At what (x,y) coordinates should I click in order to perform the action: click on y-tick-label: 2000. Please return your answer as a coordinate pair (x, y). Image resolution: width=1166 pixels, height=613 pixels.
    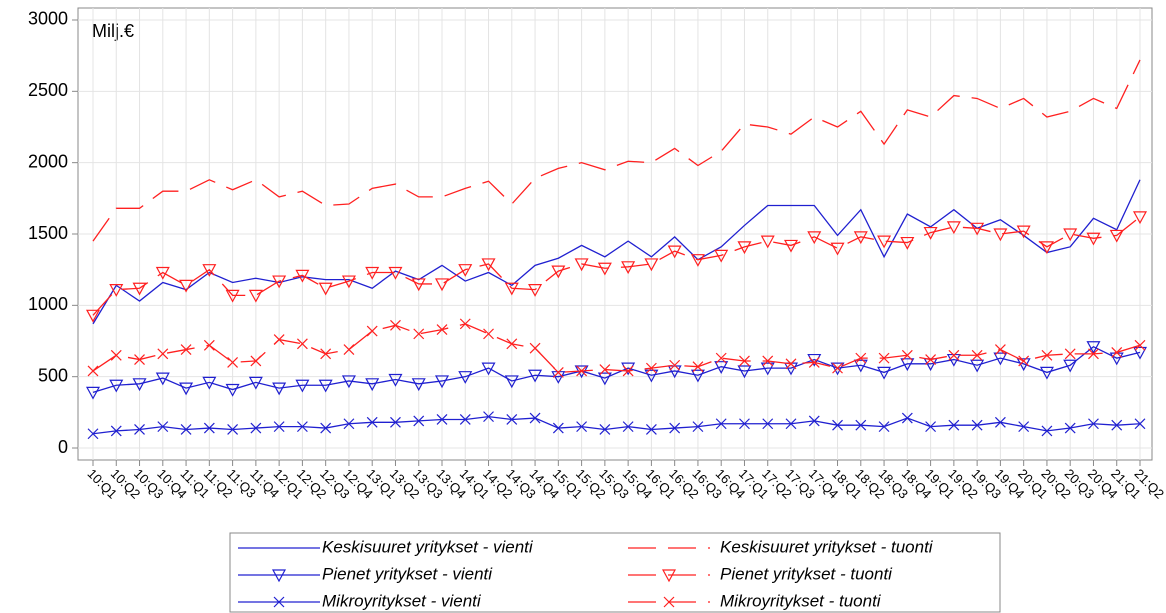
    Looking at the image, I should click on (48, 161).